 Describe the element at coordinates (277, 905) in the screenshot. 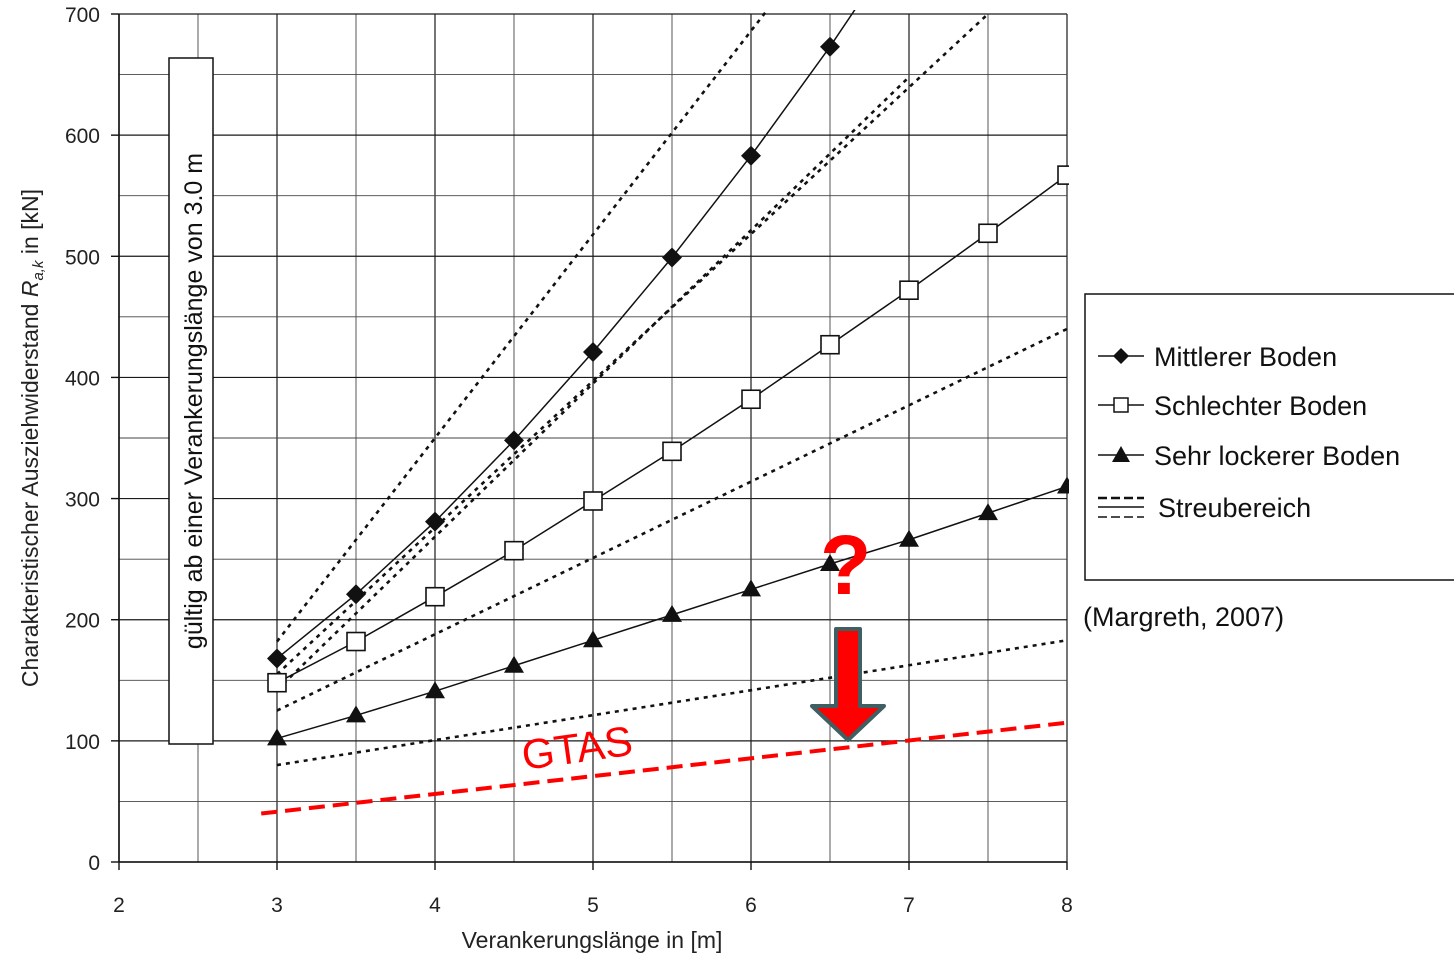

I see `x-tick-label: 3` at that location.